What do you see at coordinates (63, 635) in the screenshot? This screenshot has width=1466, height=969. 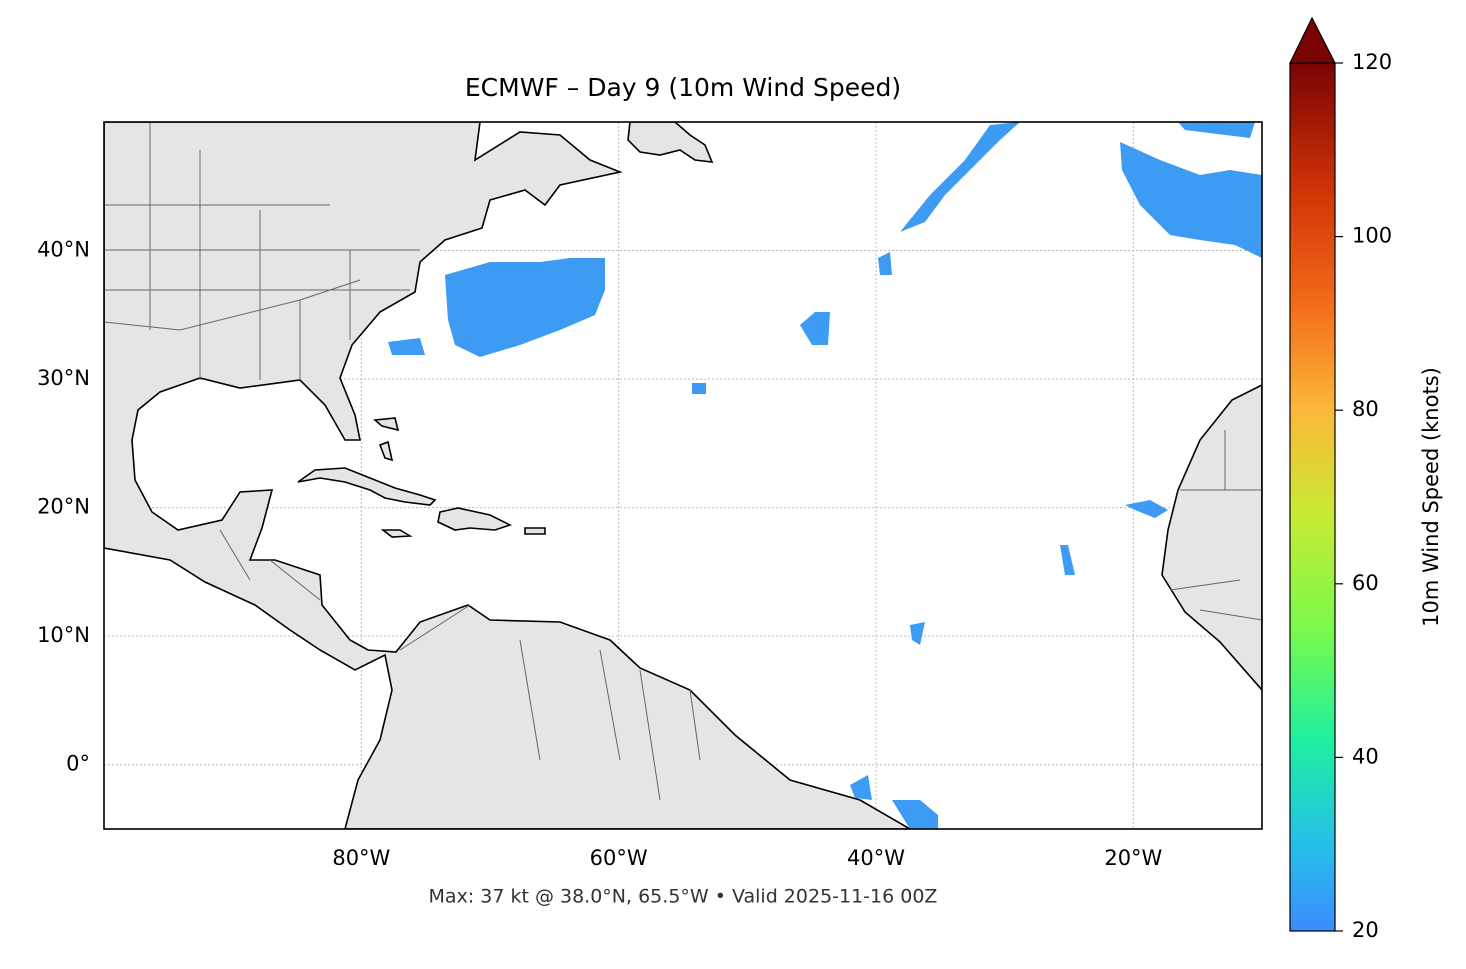 I see `y-tick-label: 10°N` at bounding box center [63, 635].